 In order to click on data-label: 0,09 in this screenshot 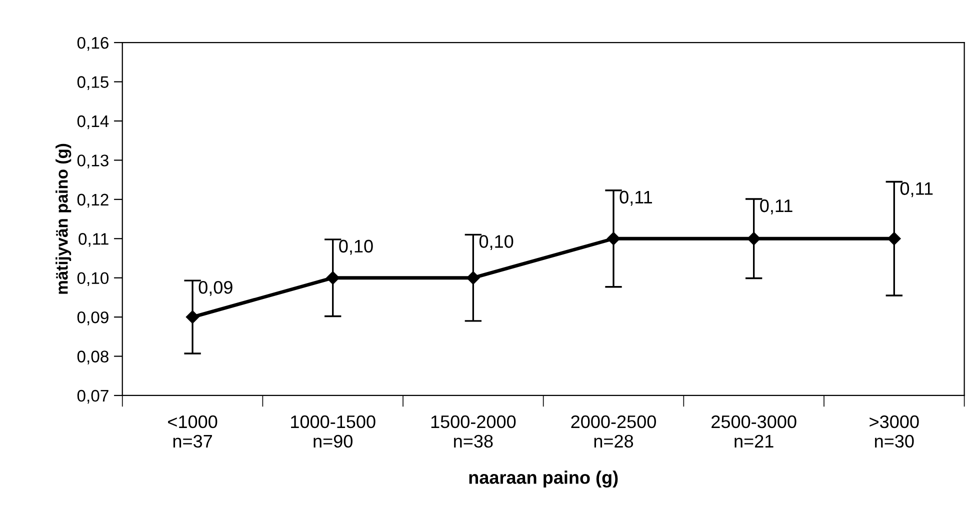, I will do `click(215, 288)`.